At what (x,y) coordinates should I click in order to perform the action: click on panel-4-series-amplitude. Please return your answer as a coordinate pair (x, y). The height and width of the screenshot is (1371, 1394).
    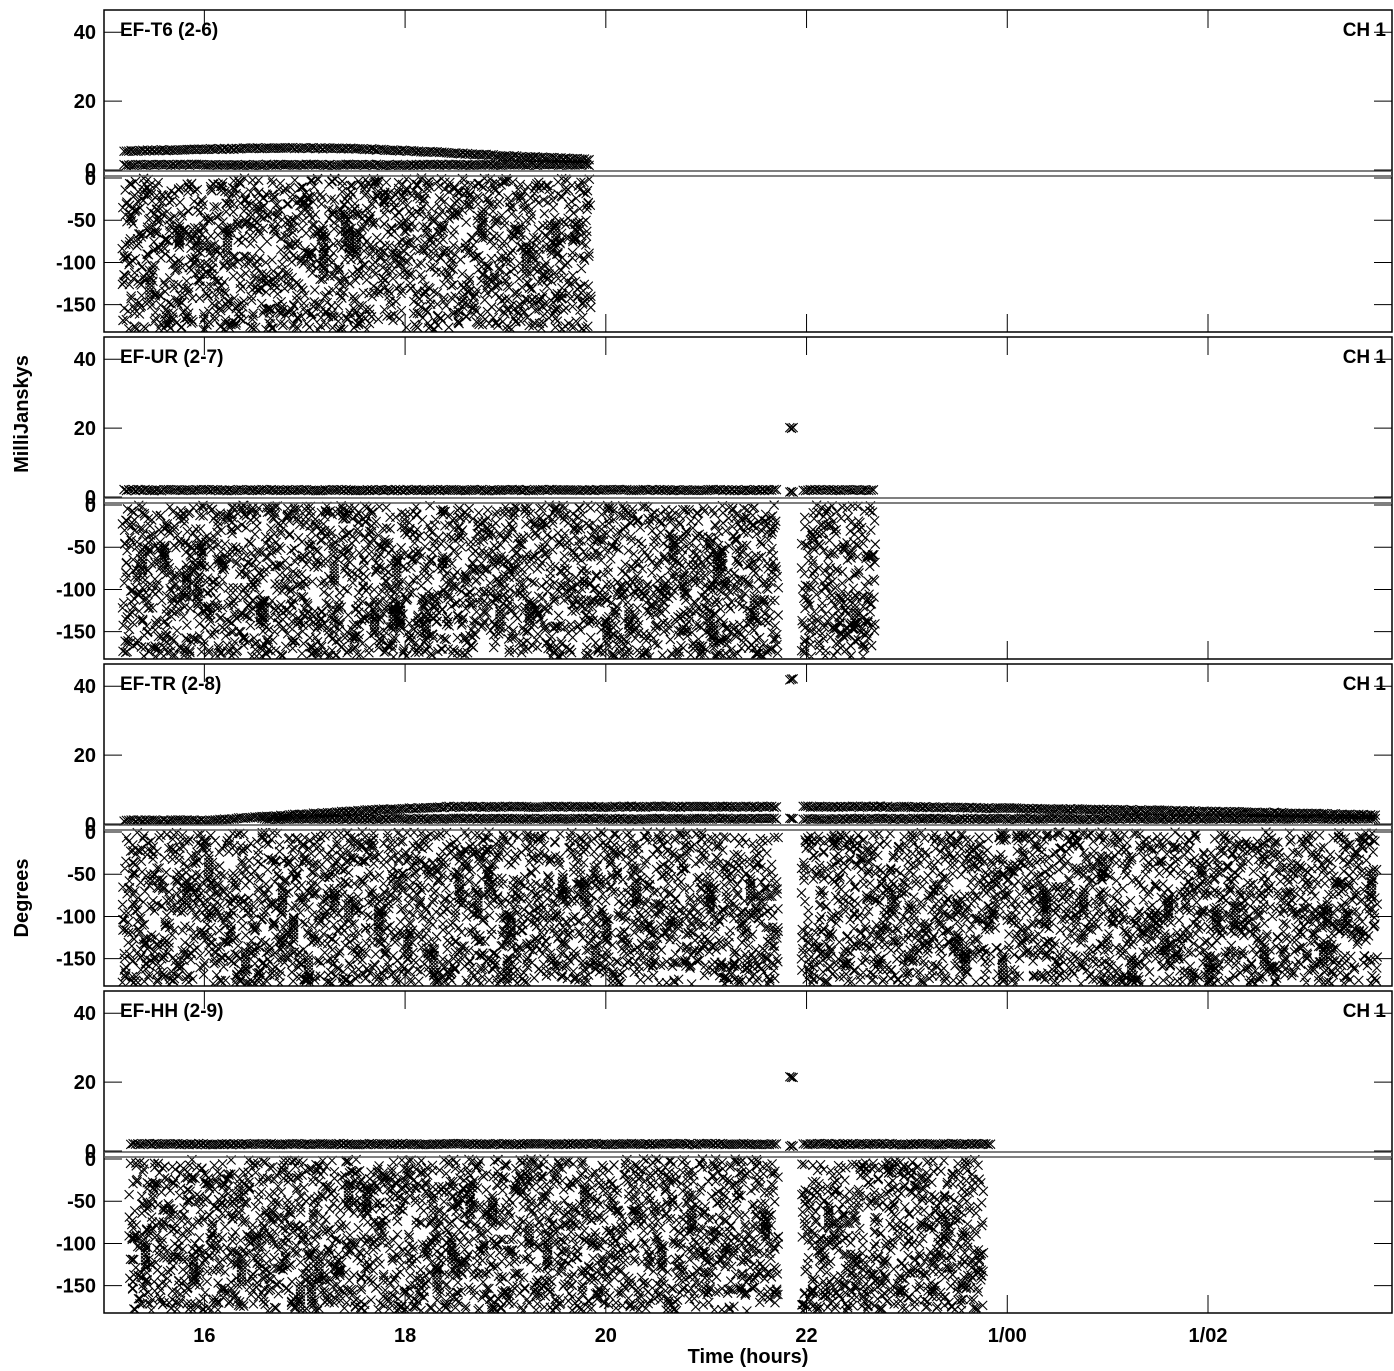
    Looking at the image, I should click on (560, 1111).